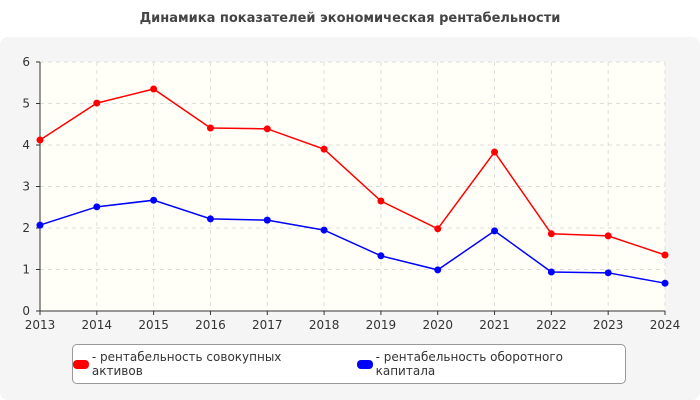 This screenshot has height=400, width=700. What do you see at coordinates (364, 364) in the screenshot?
I see `legend-swatch-blue` at bounding box center [364, 364].